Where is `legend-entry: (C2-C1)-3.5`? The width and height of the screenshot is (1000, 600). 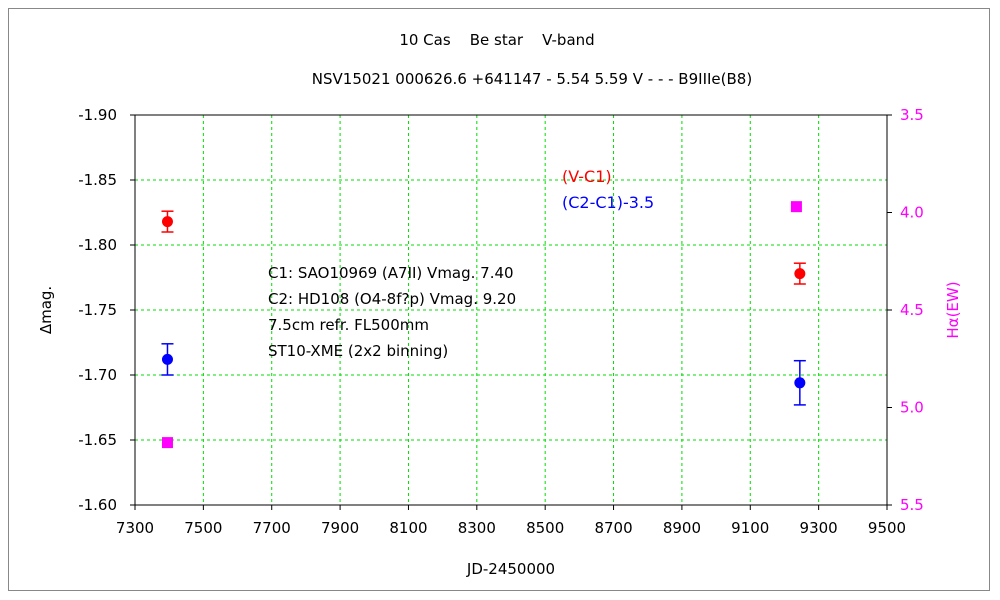 legend-entry: (C2-C1)-3.5 is located at coordinates (608, 202).